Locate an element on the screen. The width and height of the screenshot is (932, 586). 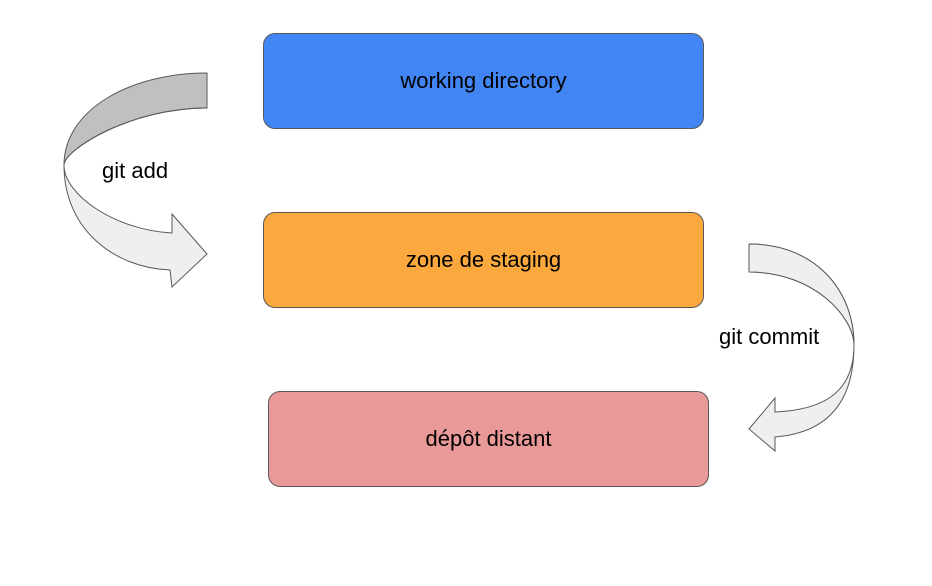
remote-repository-box: dépôt distant is located at coordinates (488, 439).